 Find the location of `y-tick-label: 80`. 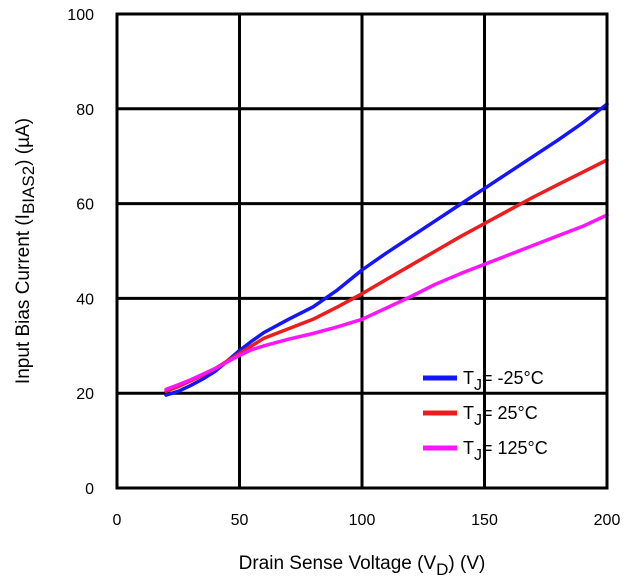

y-tick-label: 80 is located at coordinates (85, 110).